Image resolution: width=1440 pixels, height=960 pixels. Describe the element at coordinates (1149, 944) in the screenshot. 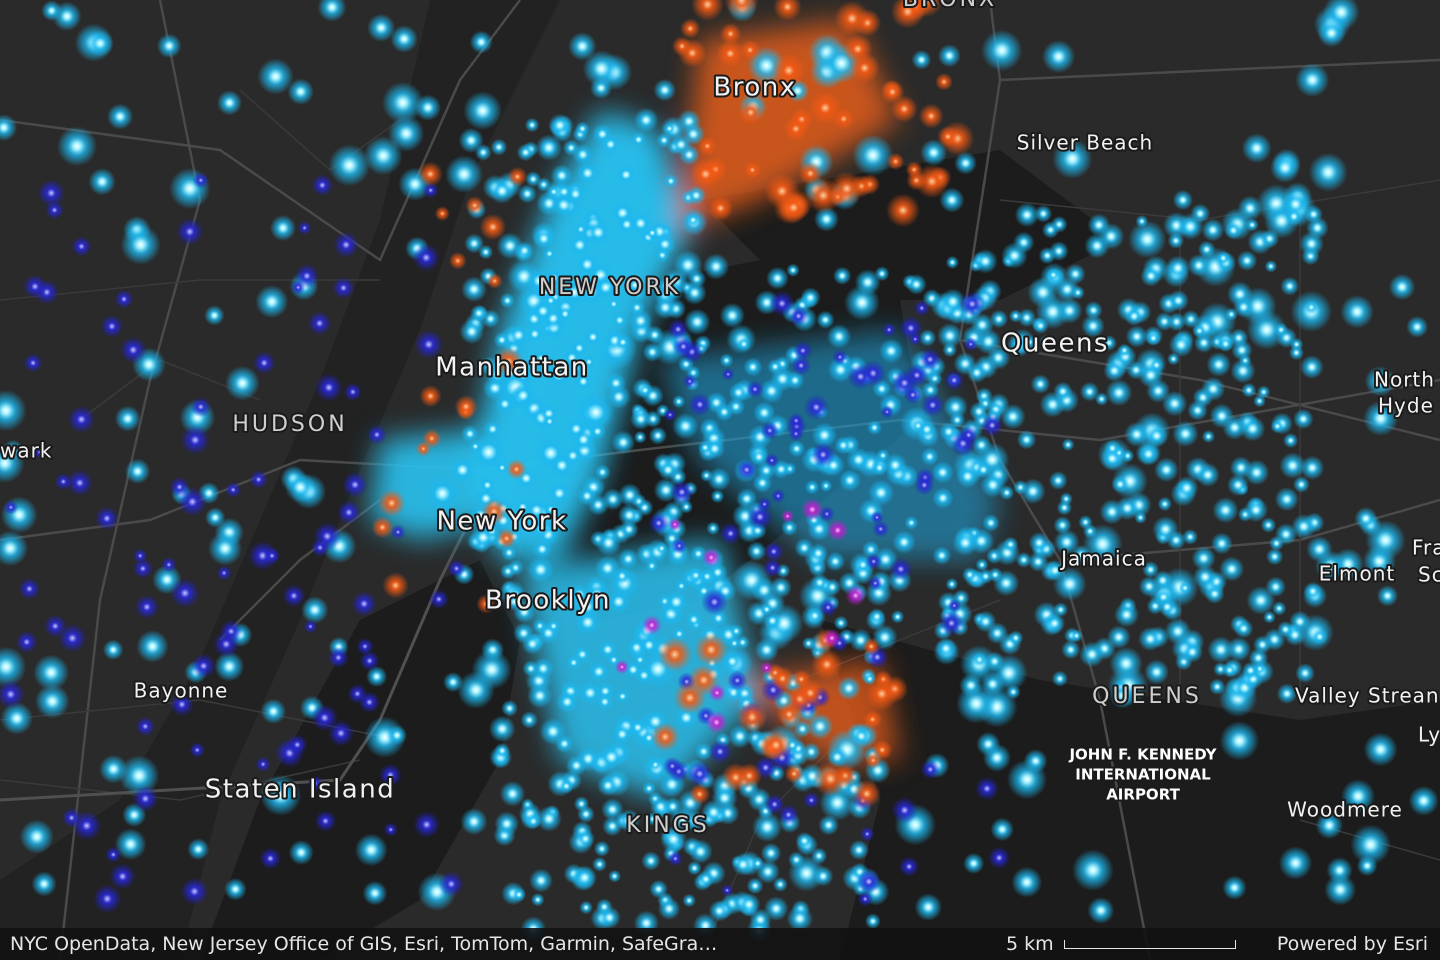

I see `scale-line` at that location.